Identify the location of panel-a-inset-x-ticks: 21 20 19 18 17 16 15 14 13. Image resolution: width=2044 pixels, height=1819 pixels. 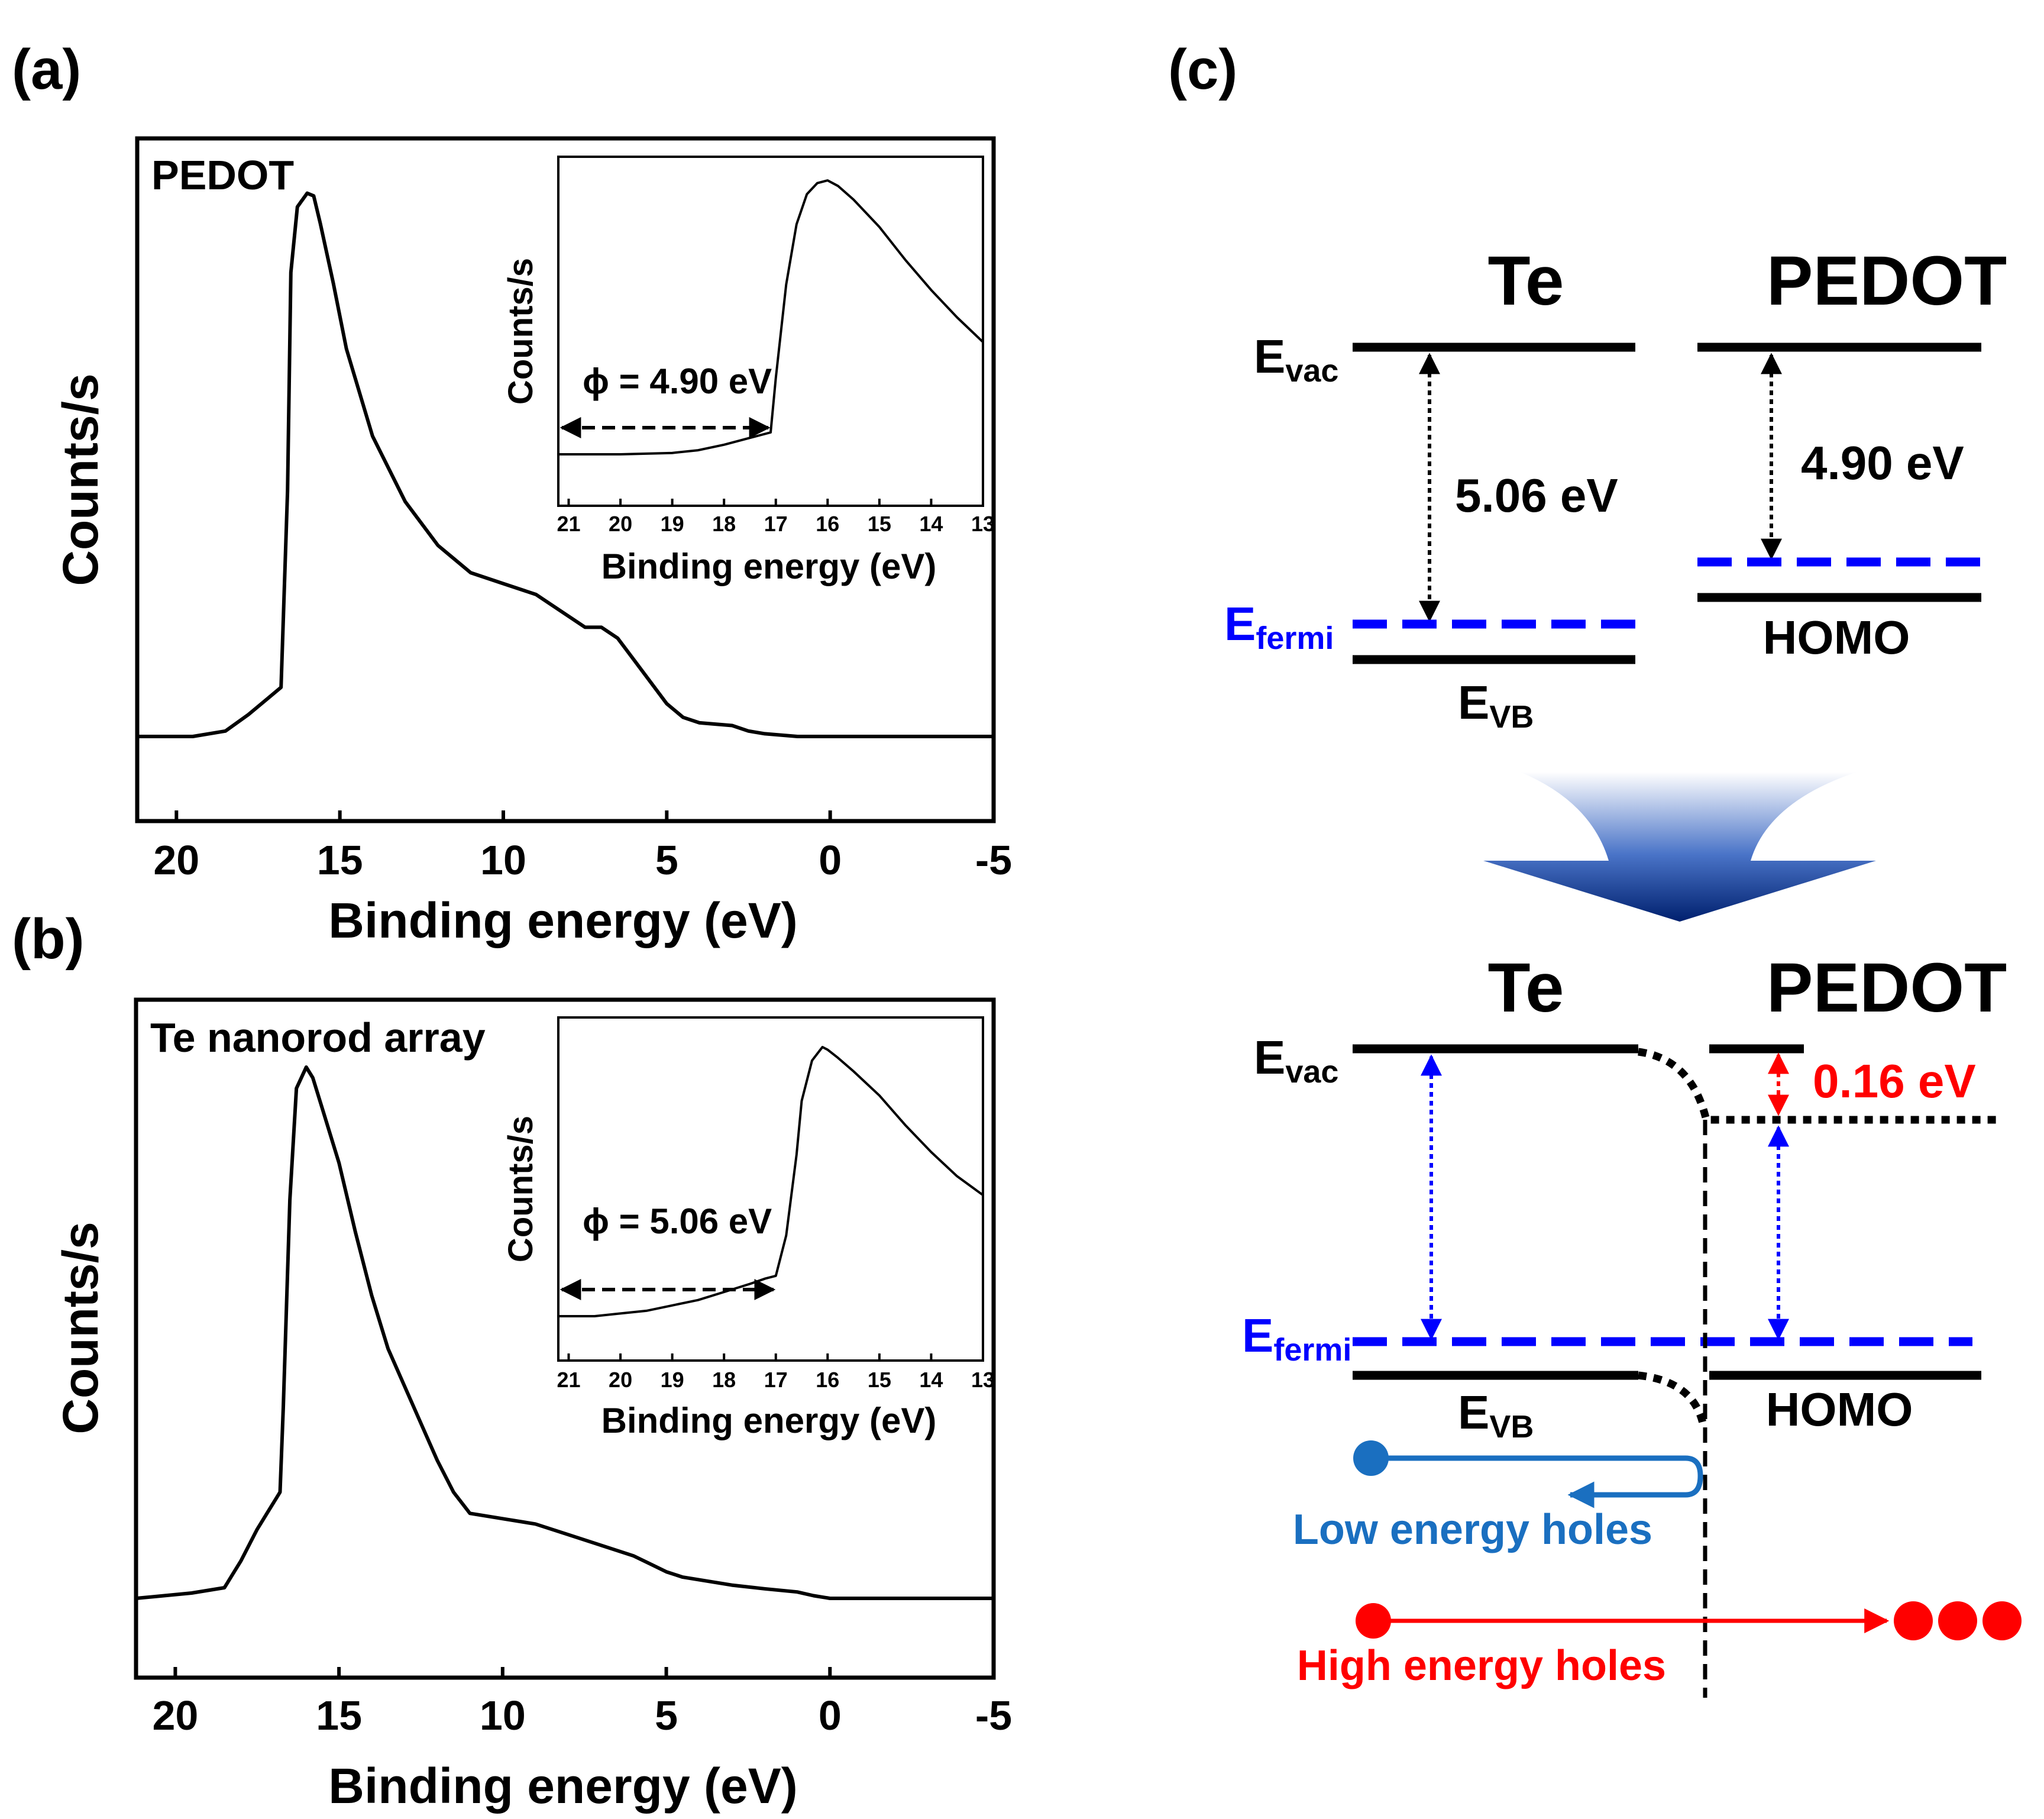
(776, 517).